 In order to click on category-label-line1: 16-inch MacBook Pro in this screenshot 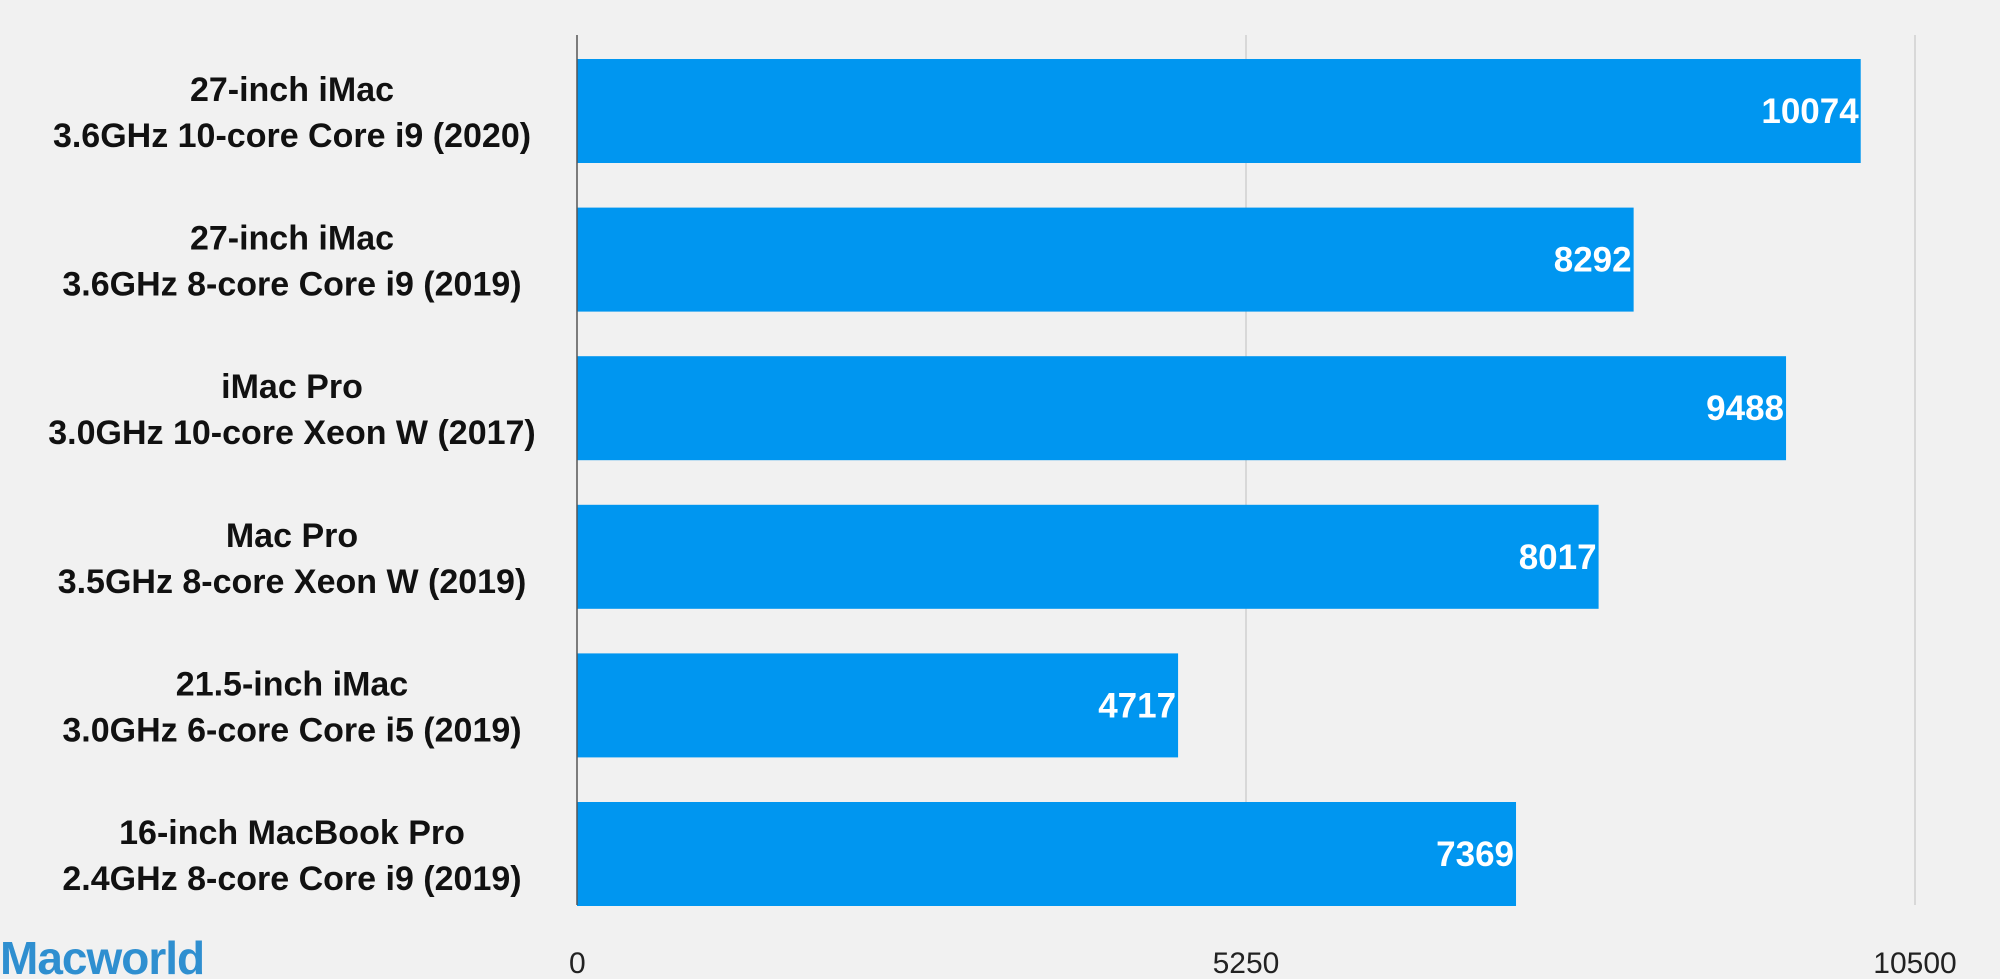, I will do `click(292, 833)`.